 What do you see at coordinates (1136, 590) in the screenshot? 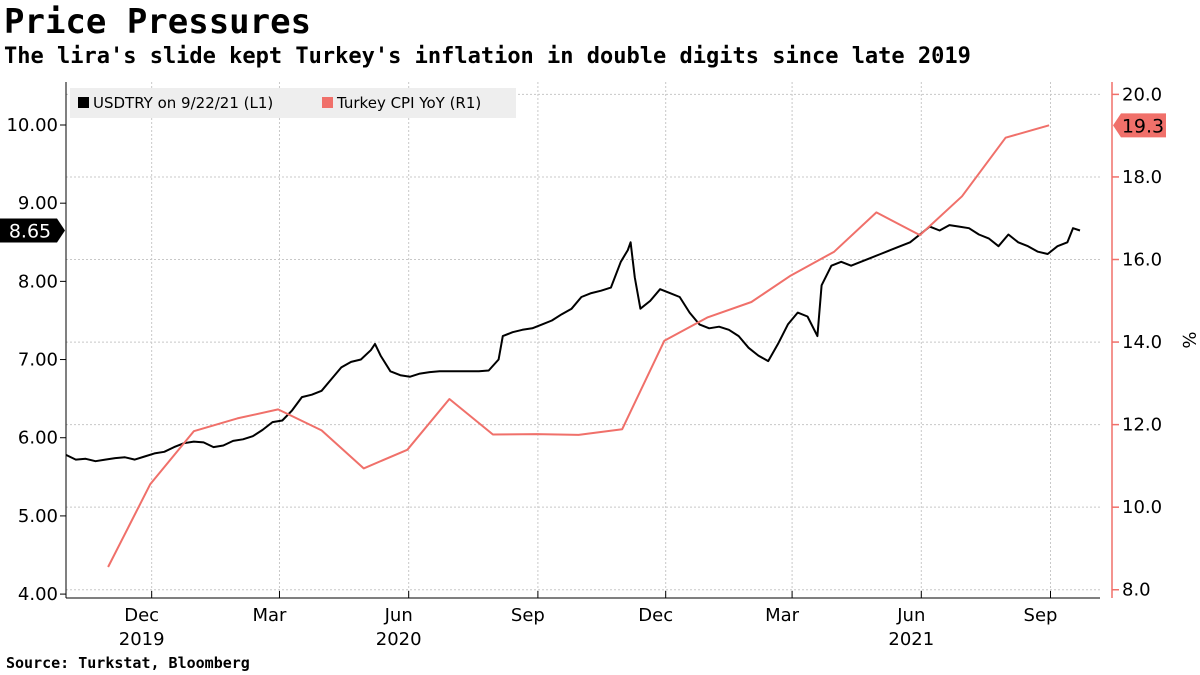
I see `y-right-tick-label: 8.0` at bounding box center [1136, 590].